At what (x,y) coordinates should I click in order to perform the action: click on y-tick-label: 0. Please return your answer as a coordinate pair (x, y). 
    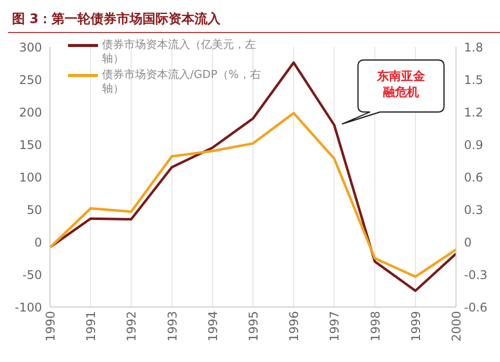
    Looking at the image, I should click on (38, 242).